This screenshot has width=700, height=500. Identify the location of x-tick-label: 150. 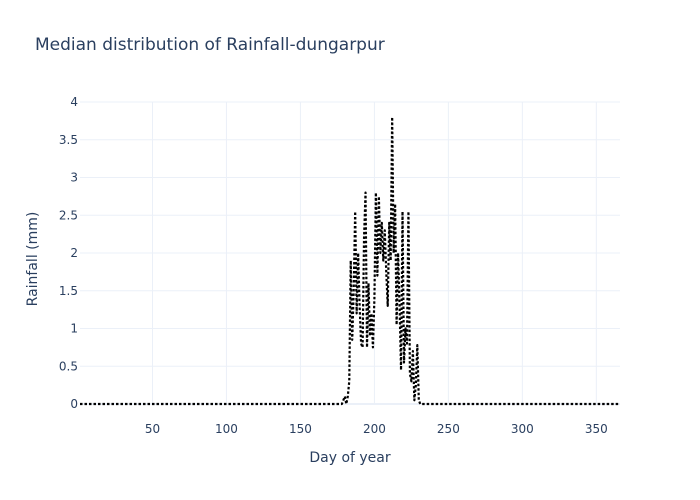
(300, 429).